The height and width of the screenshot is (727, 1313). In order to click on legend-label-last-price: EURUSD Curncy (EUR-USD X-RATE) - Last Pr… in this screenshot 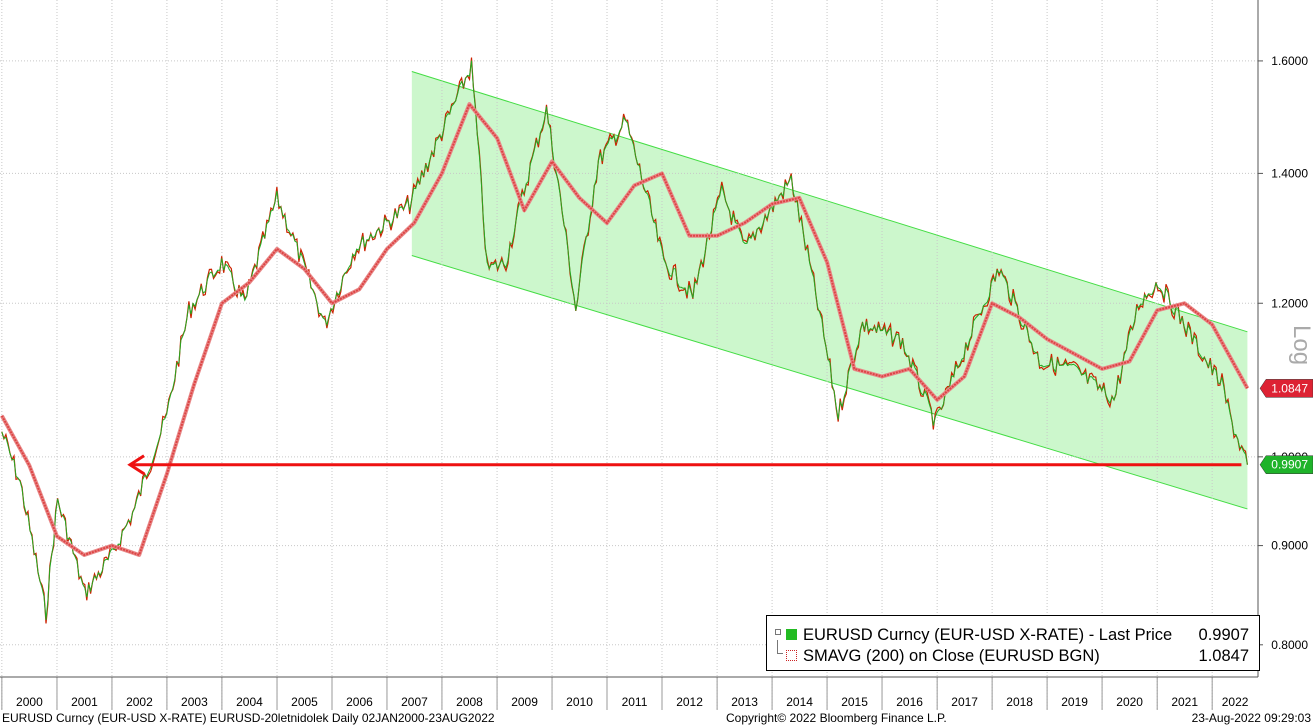, I will do `click(988, 635)`.